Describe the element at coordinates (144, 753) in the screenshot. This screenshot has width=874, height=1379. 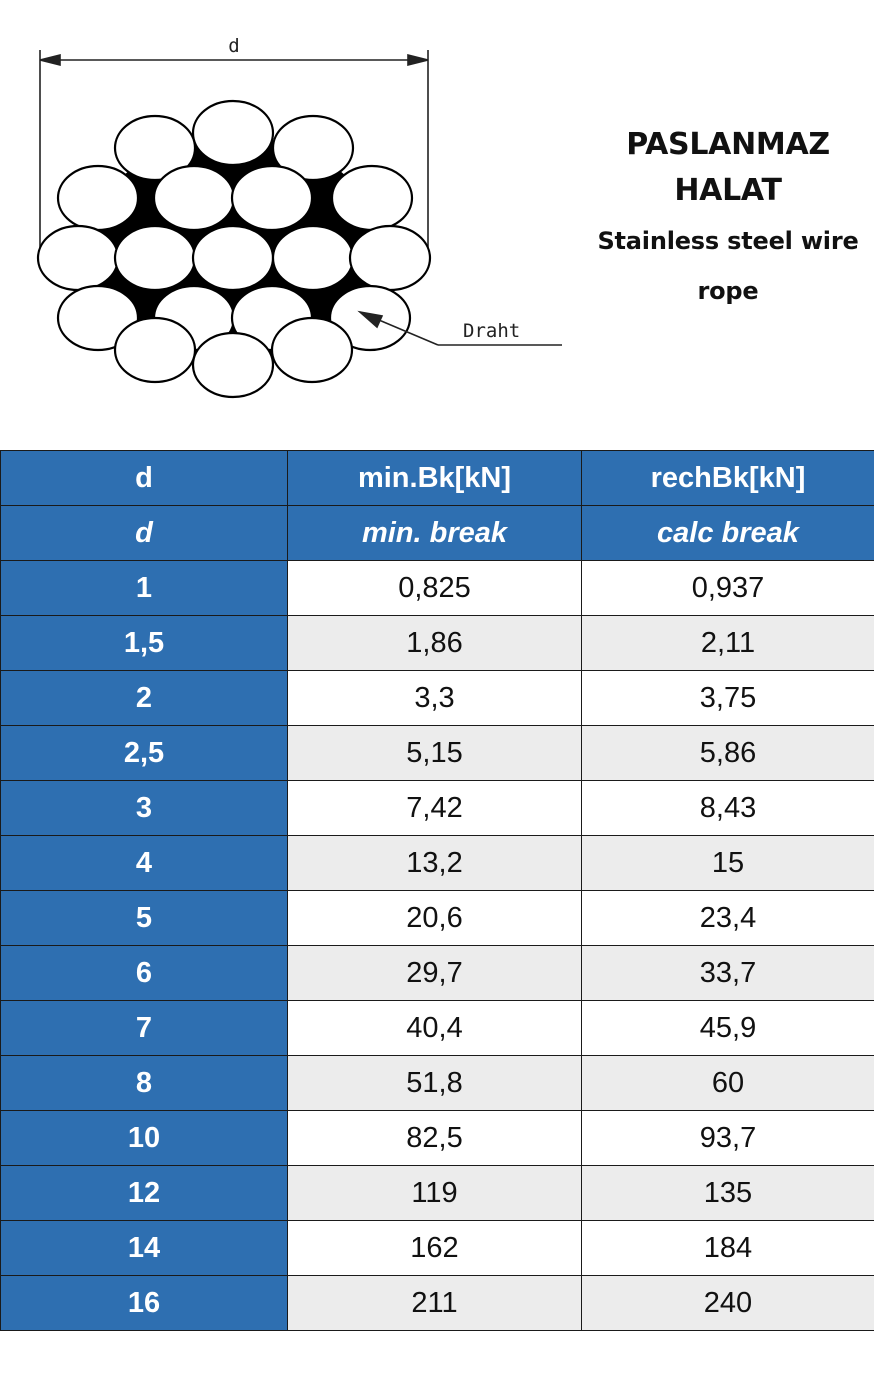
I see `cell-diameter: 2,5` at that location.